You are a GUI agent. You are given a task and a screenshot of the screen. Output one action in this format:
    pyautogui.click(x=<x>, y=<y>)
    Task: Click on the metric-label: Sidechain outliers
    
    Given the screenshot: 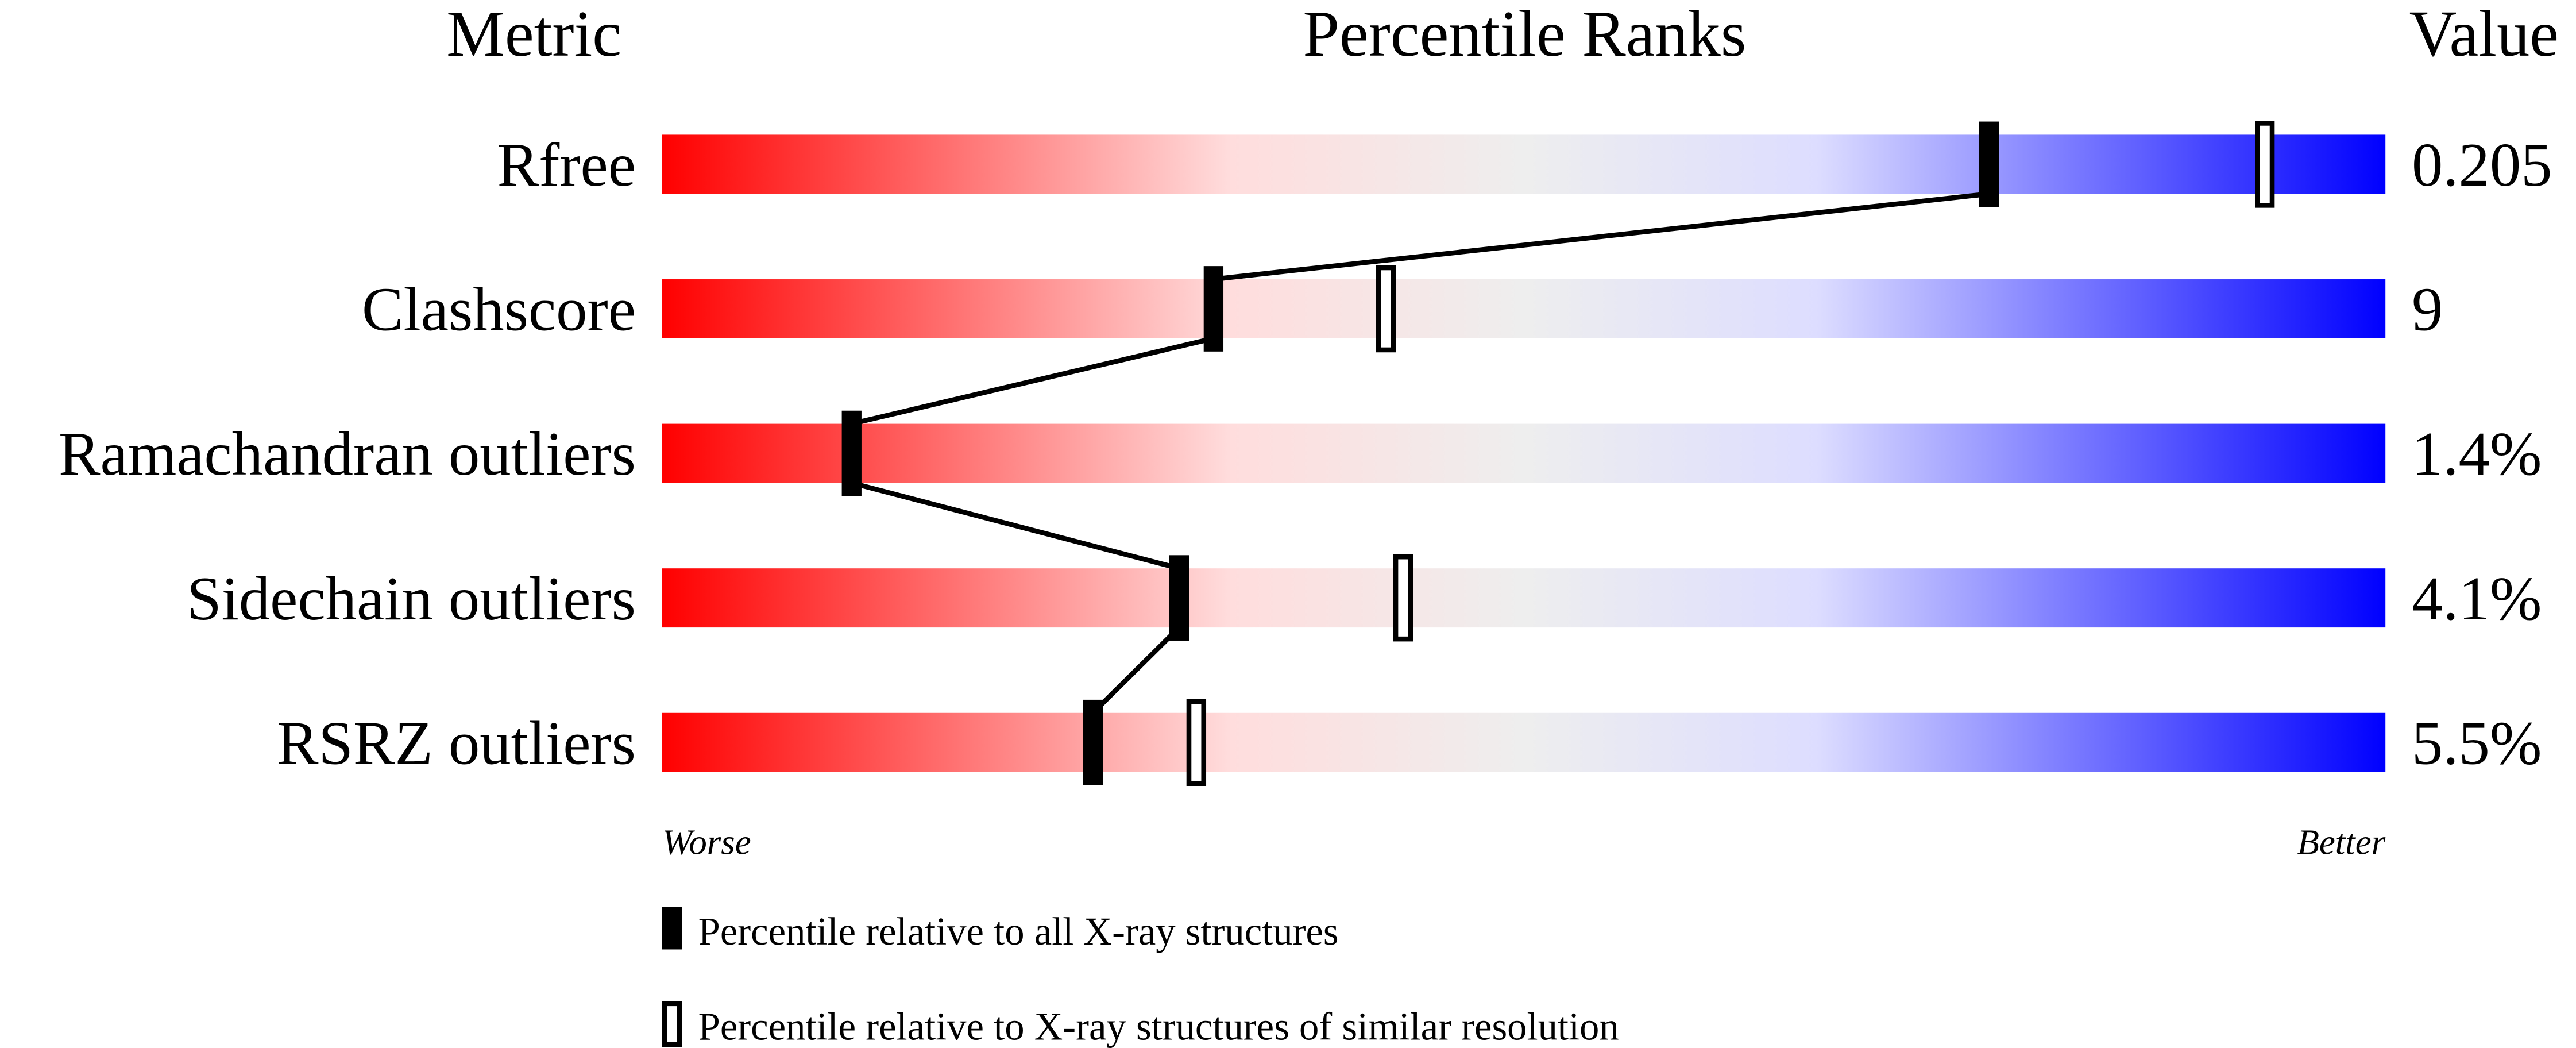 What is the action you would take?
    pyautogui.click(x=411, y=598)
    